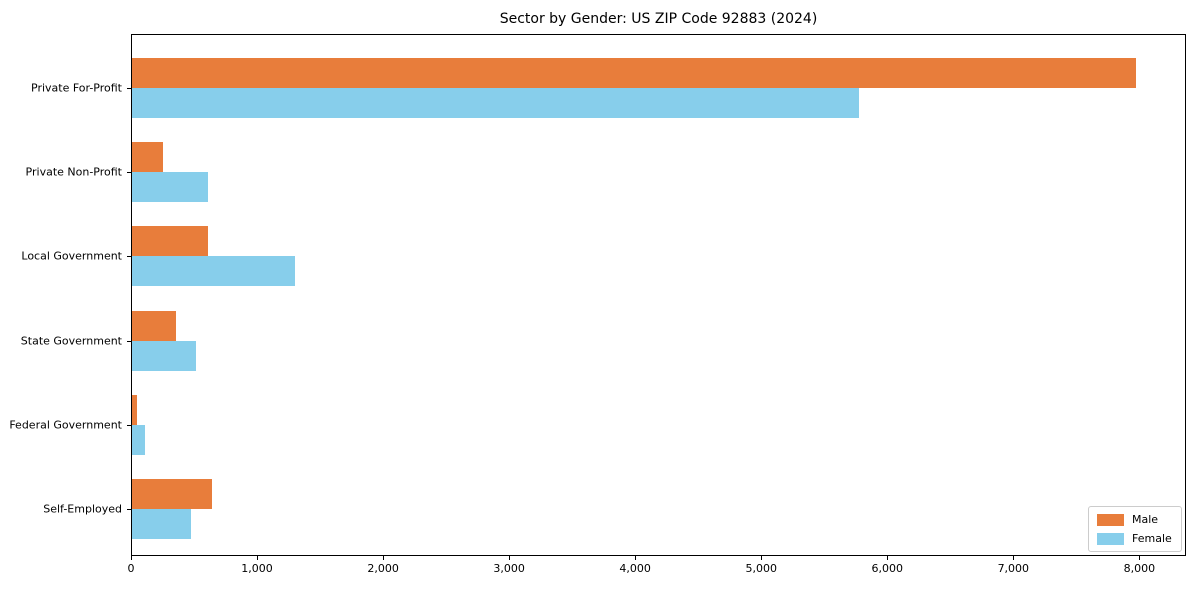  I want to click on x-tick-label: 4,000, so click(635, 568).